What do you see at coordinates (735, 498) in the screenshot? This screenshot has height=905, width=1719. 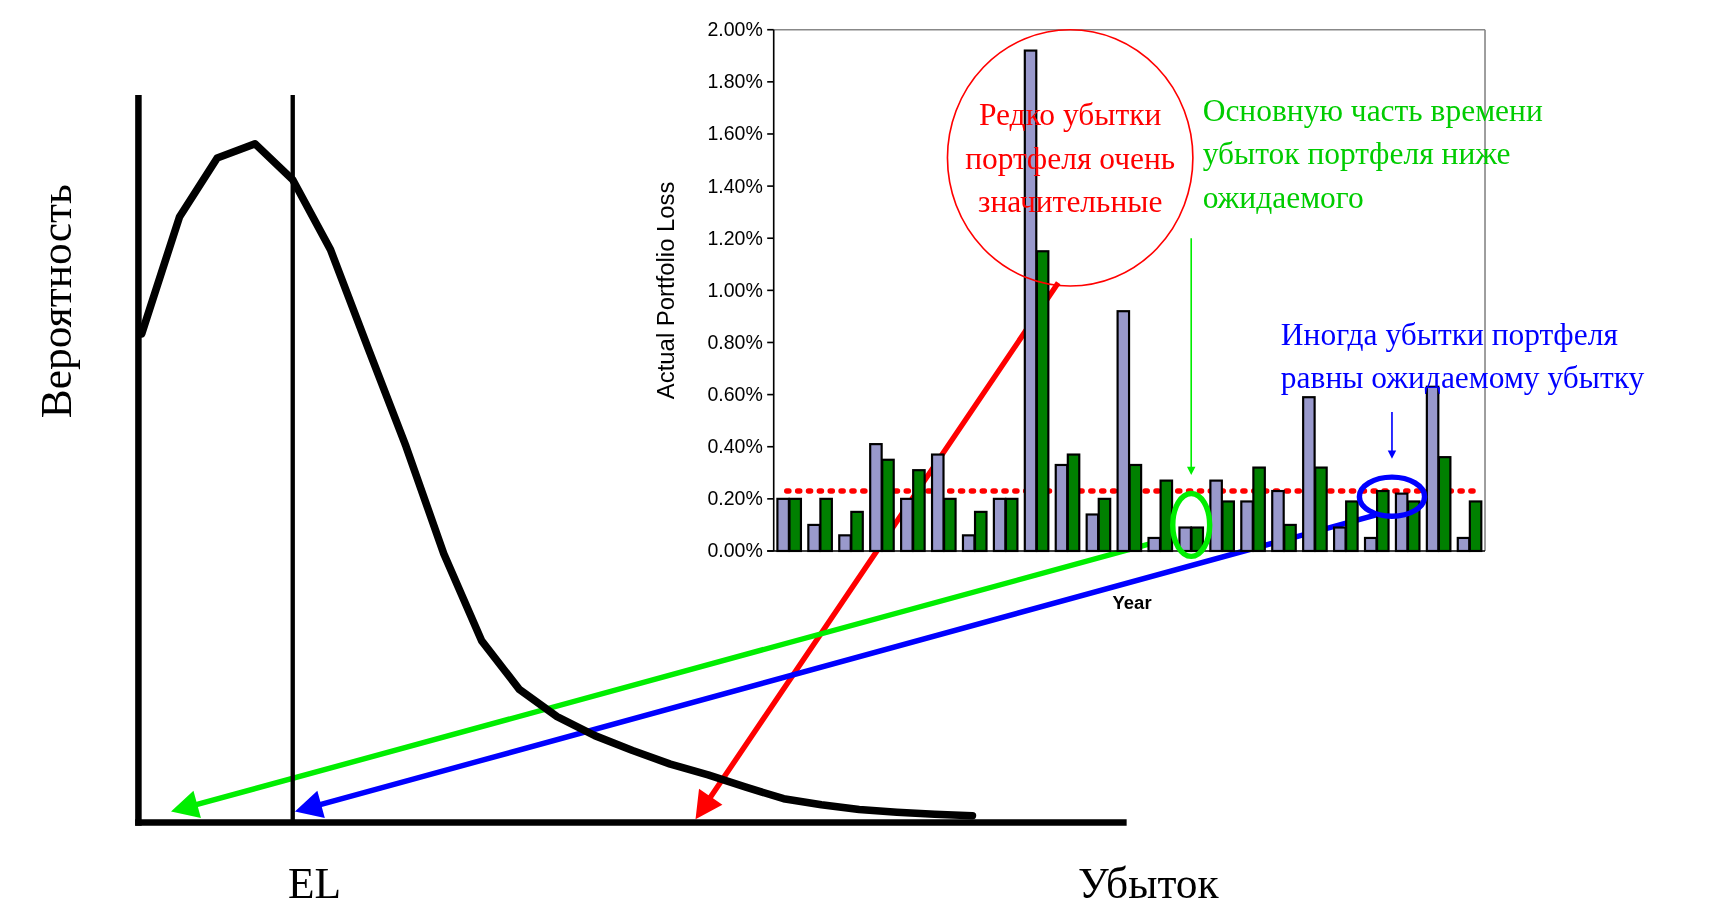 I see `y-tick-label: 0.20%` at bounding box center [735, 498].